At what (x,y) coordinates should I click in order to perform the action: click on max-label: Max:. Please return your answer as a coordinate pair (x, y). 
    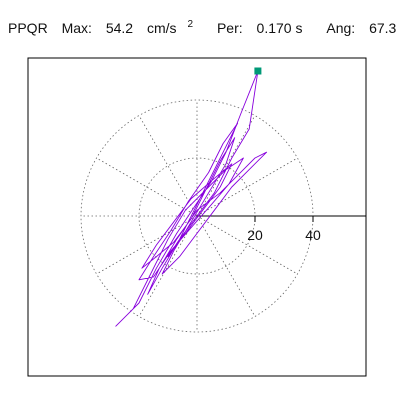
    Looking at the image, I should click on (76, 28).